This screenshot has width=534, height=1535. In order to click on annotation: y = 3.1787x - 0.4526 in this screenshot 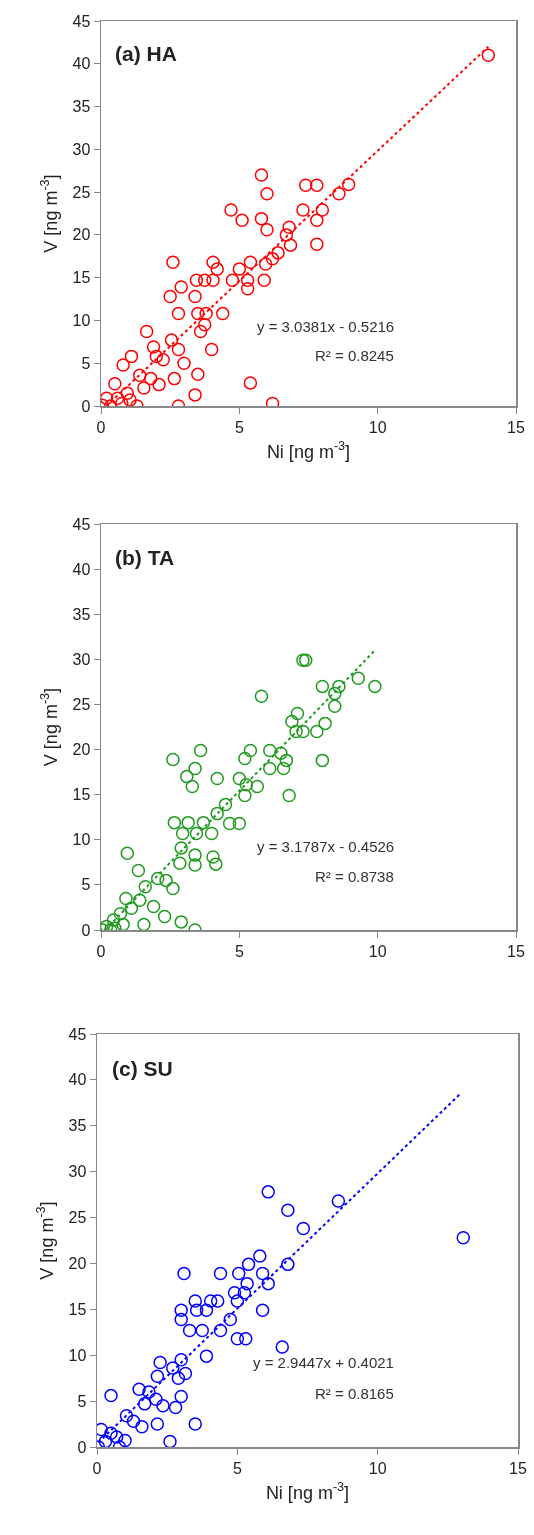, I will do `click(326, 846)`.